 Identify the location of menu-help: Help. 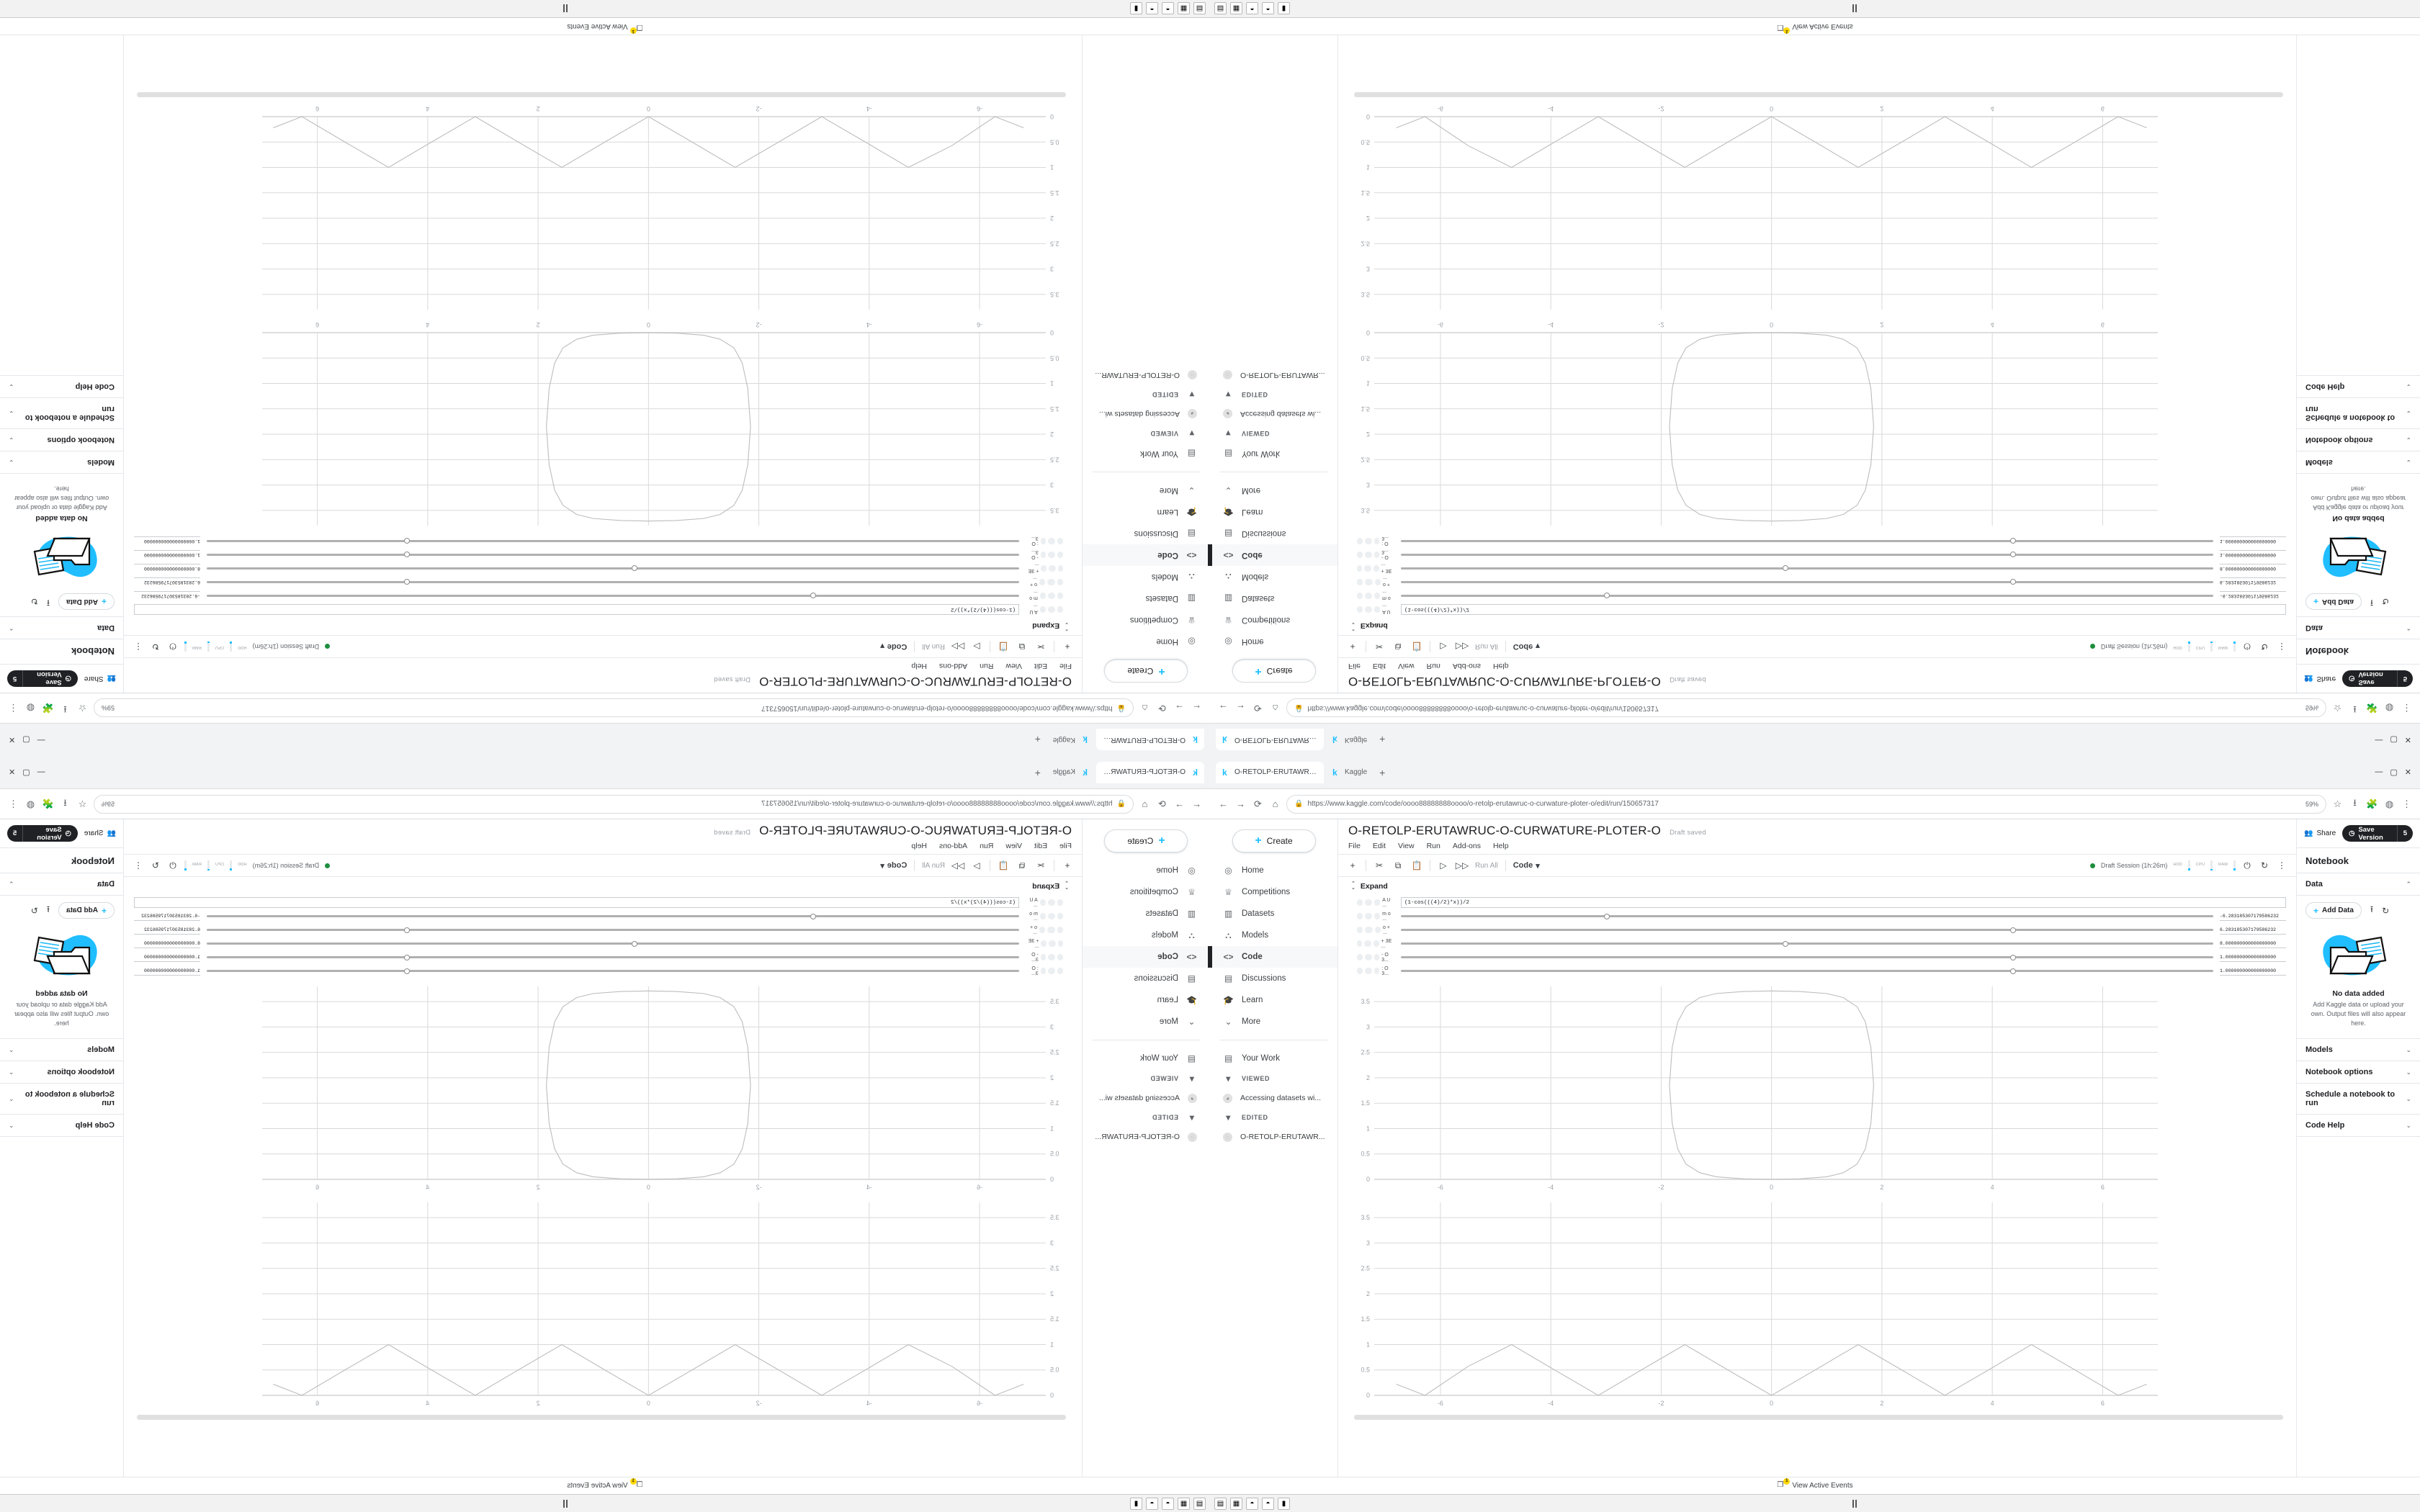
(920, 846).